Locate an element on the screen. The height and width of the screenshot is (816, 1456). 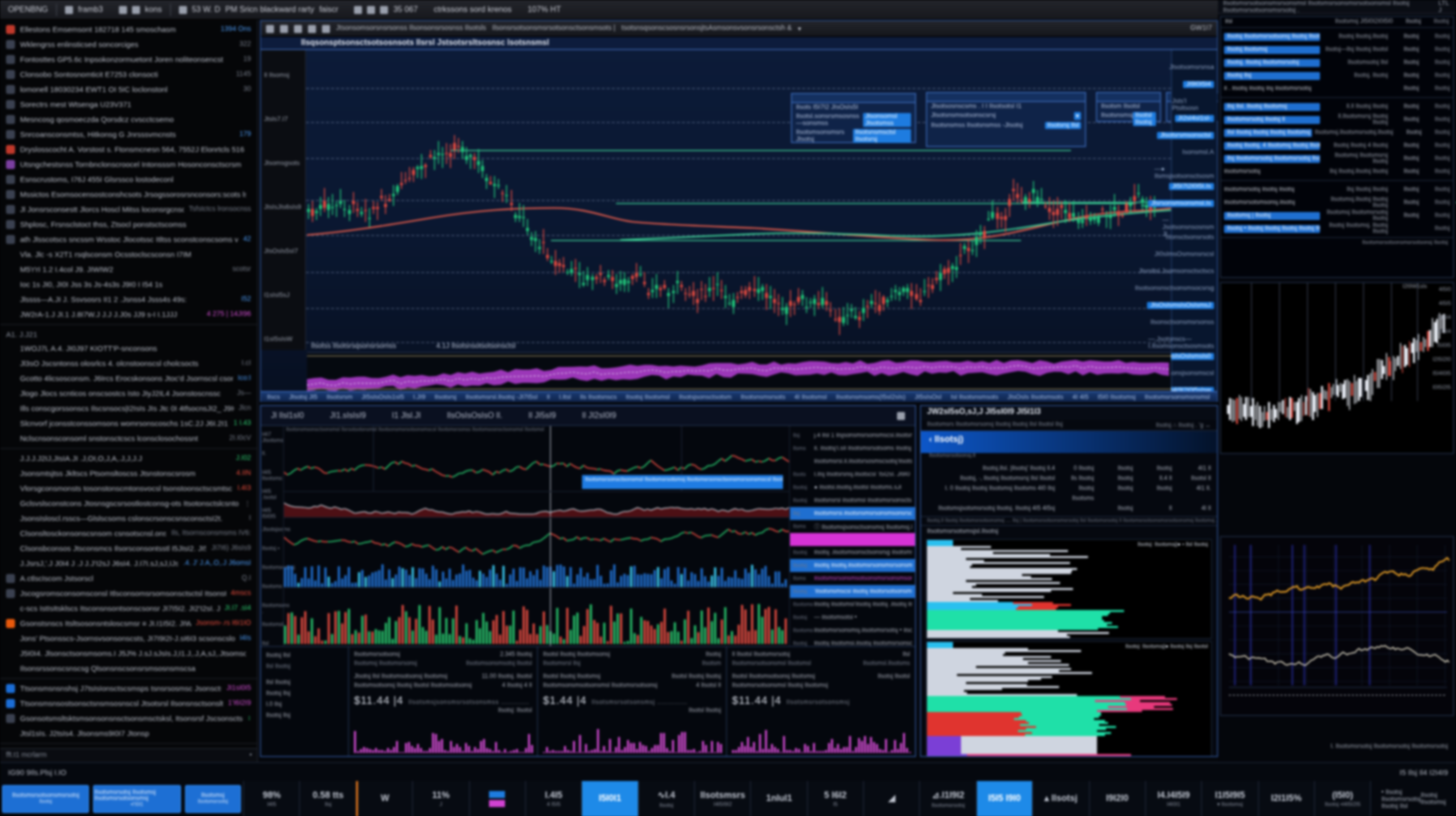
chart-toolbar-item-2: Ilsonsrsotsonsmsrsotsonsctsonsmsots | is located at coordinates (554, 28).